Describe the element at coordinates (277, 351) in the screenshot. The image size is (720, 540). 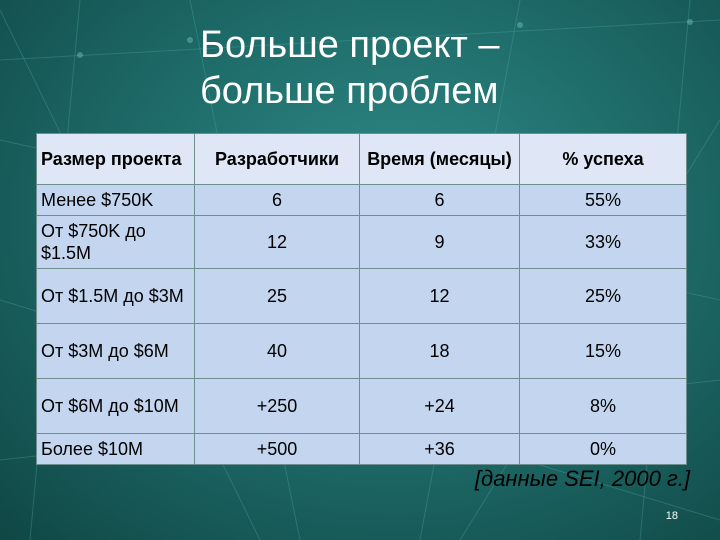
I see `cell-developers: 40` at that location.